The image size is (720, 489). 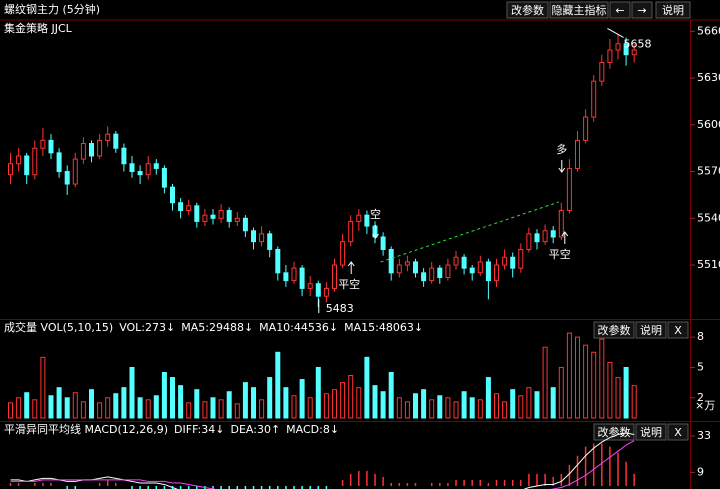 I want to click on legend-entry: DEA:30↑, so click(x=255, y=429).